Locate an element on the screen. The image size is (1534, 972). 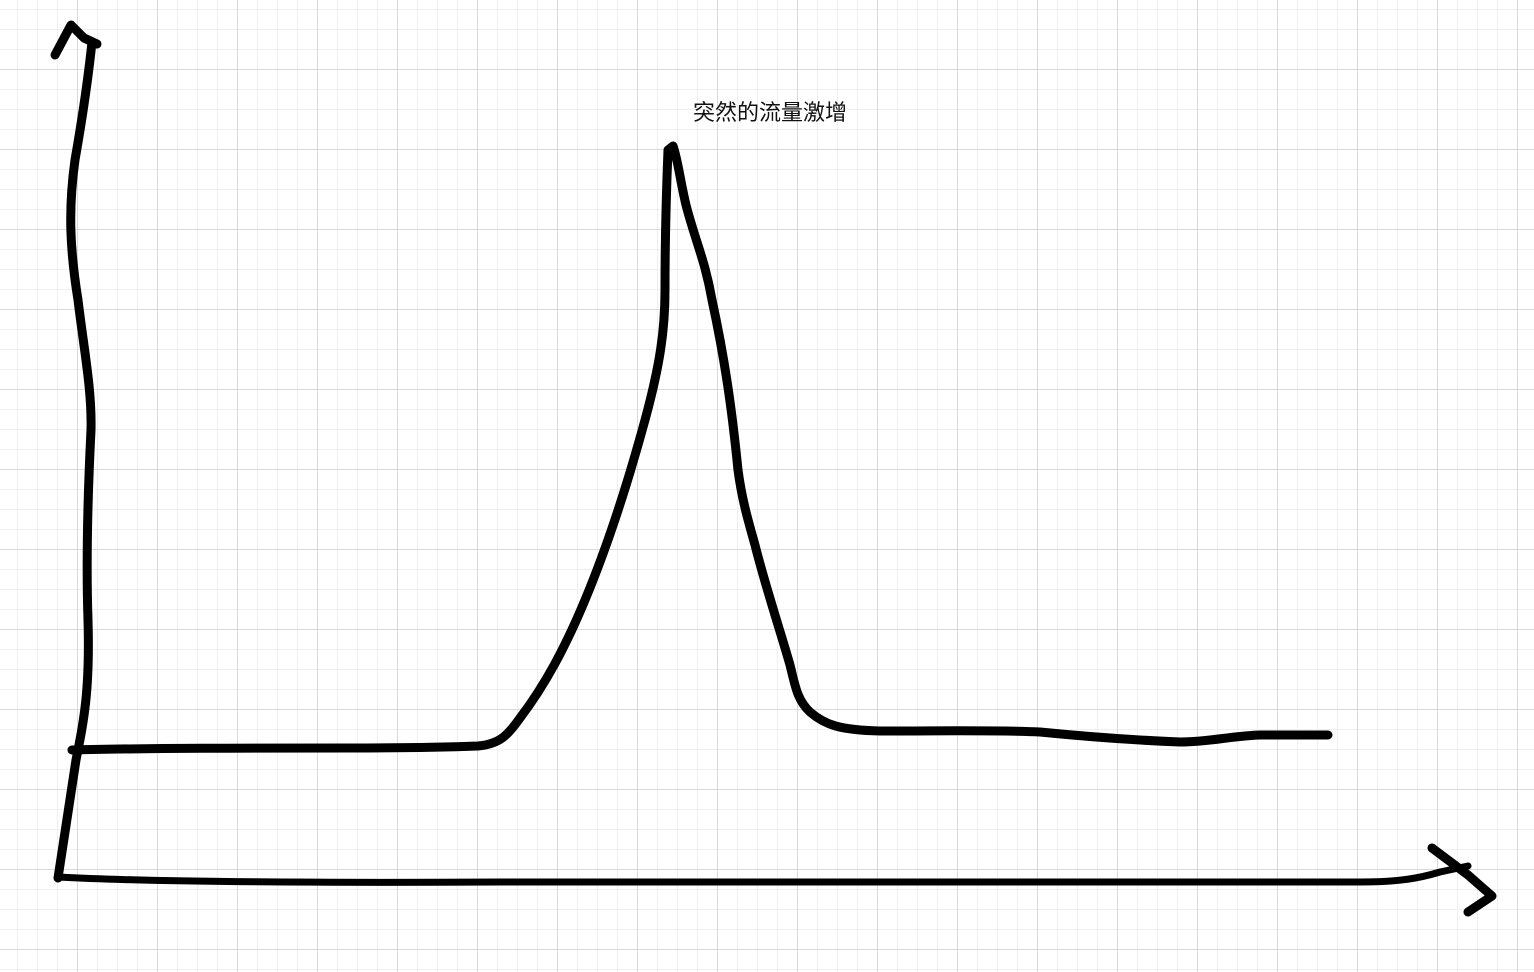
x-axis-arrowhead is located at coordinates (1462, 880).